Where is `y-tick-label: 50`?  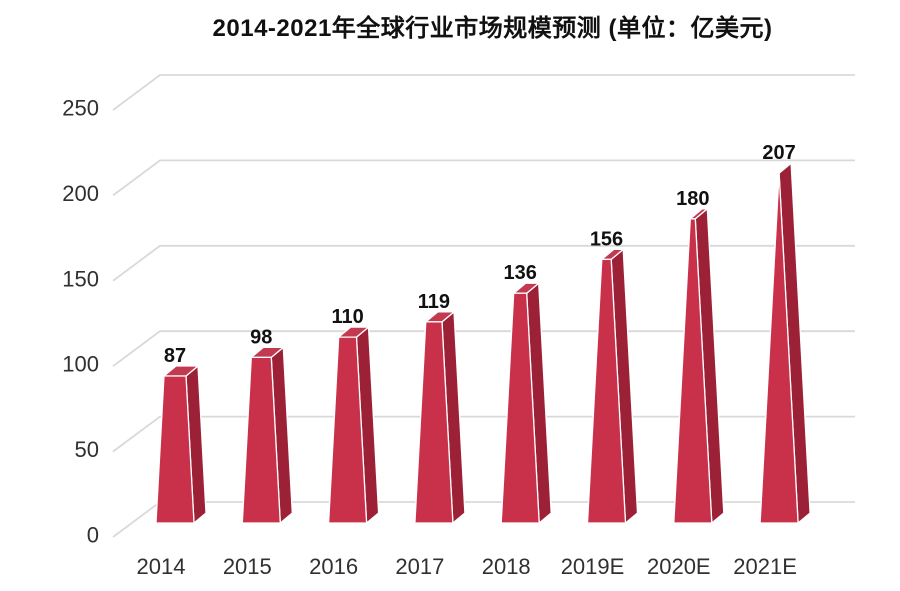 y-tick-label: 50 is located at coordinates (87, 449).